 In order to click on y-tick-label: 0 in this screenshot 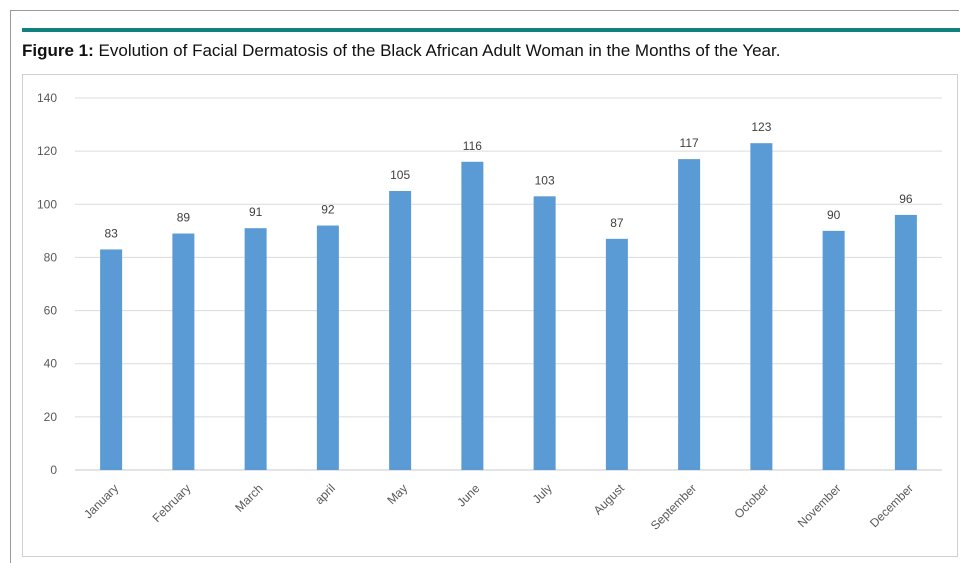, I will do `click(53, 470)`.